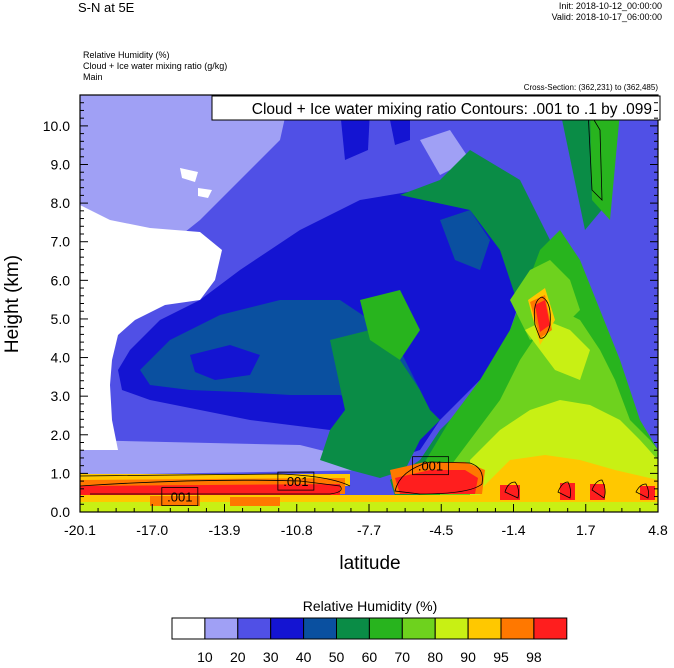 The image size is (674, 668). I want to click on y-tick-label: 5.0, so click(61, 319).